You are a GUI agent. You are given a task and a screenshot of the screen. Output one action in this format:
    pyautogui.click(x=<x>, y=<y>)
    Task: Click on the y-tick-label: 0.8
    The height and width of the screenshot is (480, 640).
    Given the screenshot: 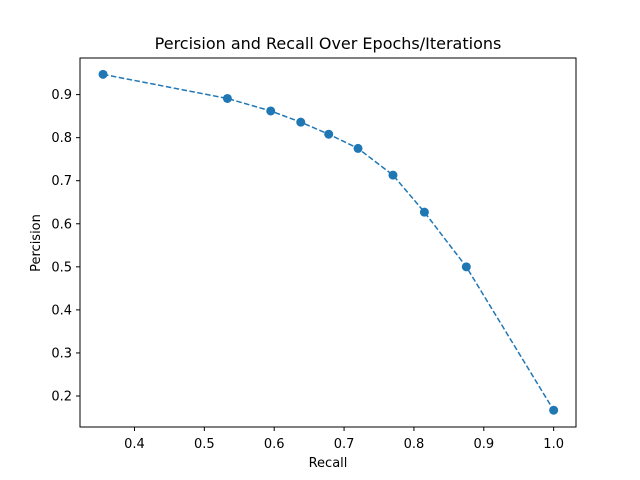 What is the action you would take?
    pyautogui.click(x=61, y=138)
    